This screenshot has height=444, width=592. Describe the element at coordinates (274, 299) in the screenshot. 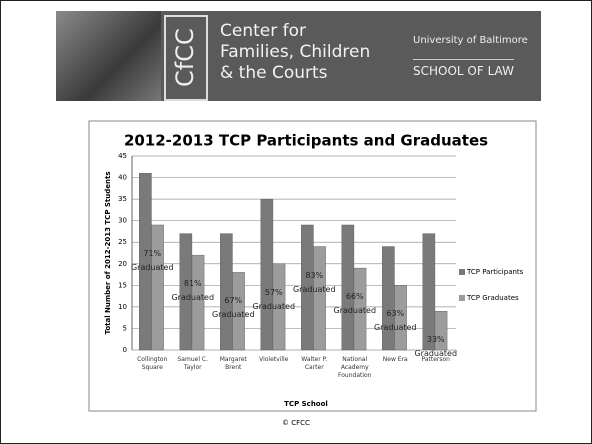

I see `annotation: 57% Graduated` at that location.